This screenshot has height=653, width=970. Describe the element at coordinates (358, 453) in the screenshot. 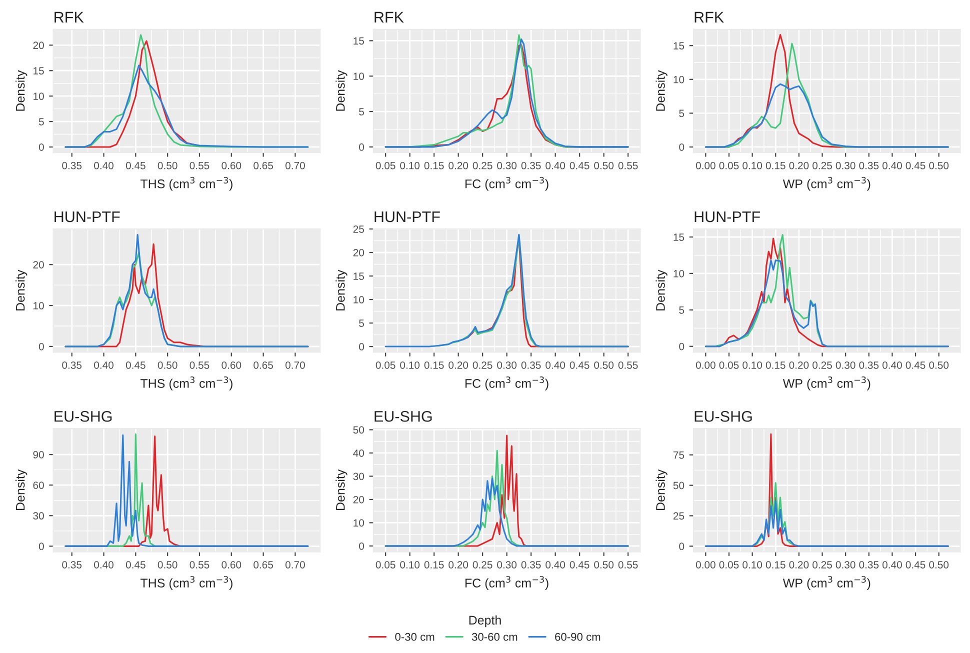

I see `y-tick-label: 40` at that location.